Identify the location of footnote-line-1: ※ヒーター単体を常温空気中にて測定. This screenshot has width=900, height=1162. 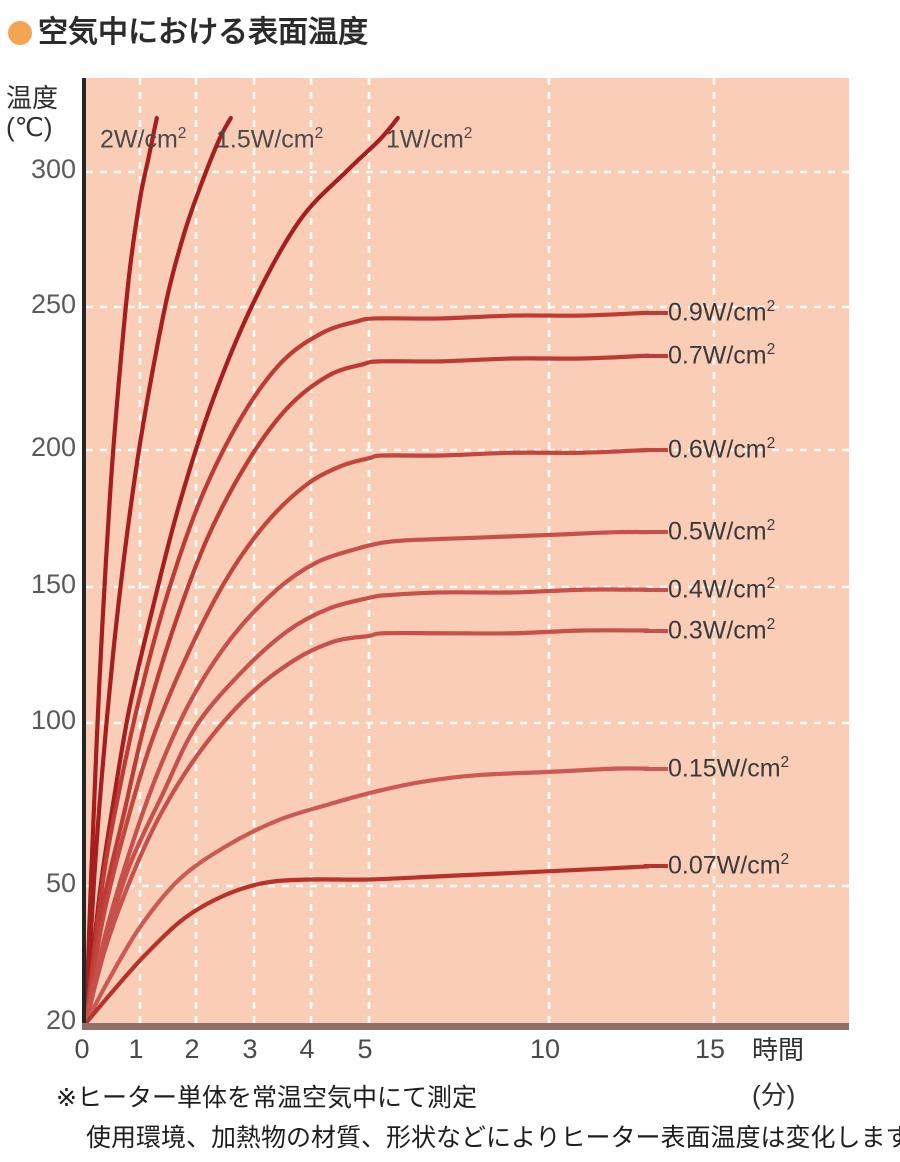
(266, 1098).